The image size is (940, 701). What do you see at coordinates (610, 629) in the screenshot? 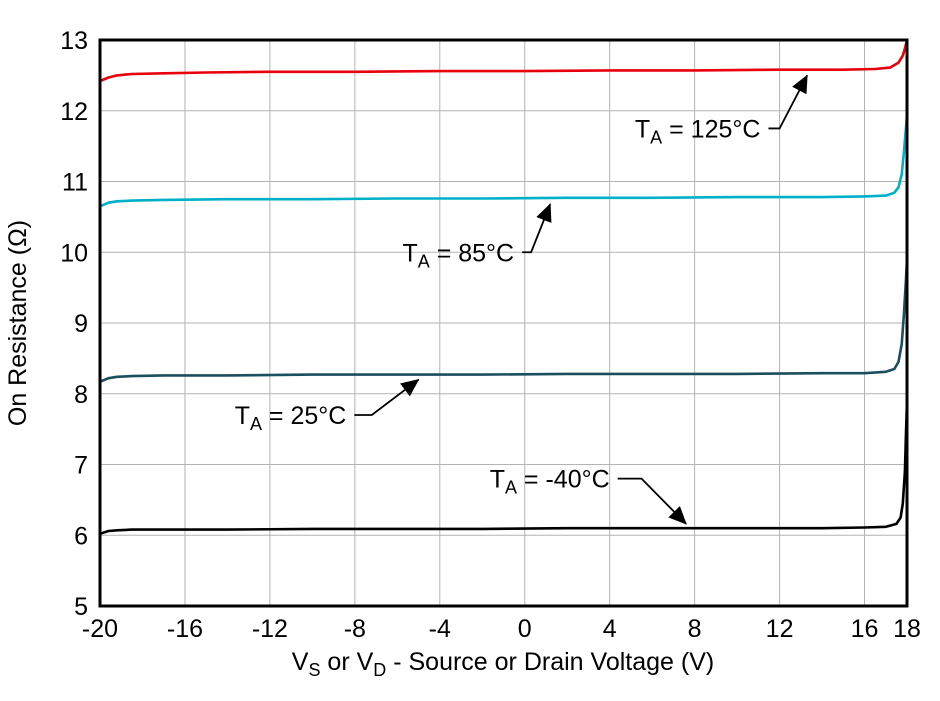
I see `x-tick-label: 4` at bounding box center [610, 629].